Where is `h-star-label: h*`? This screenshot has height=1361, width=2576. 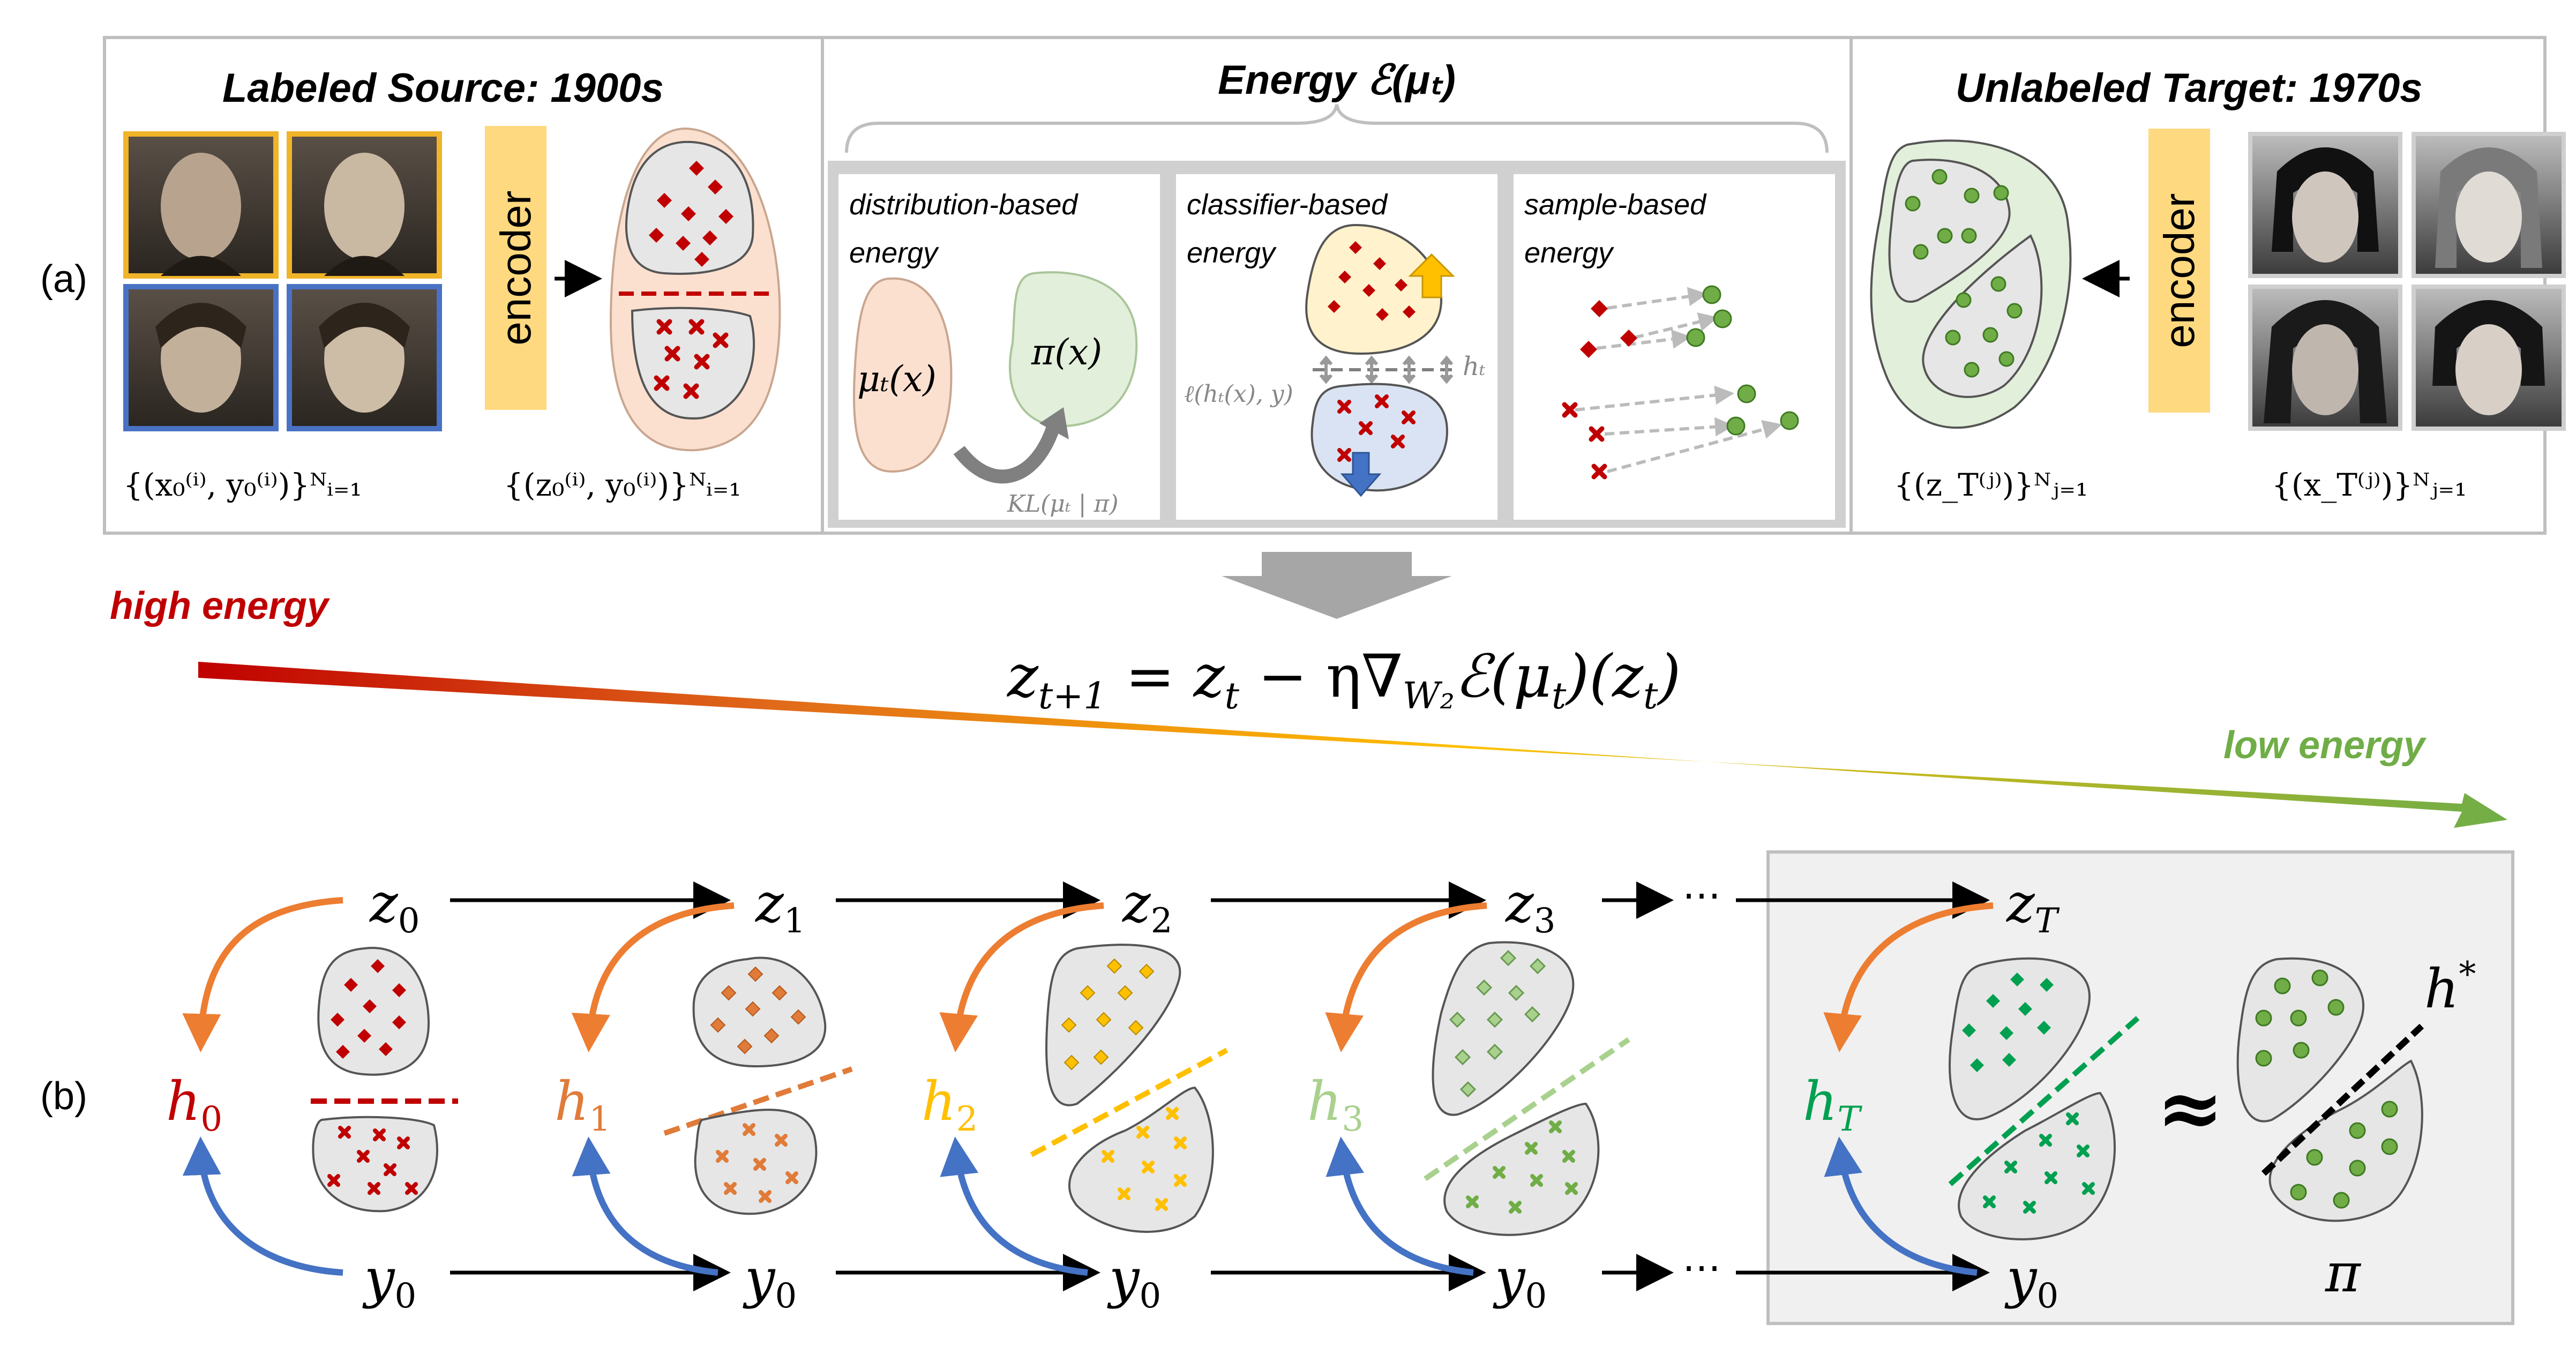 h-star-label: h* is located at coordinates (2450, 987).